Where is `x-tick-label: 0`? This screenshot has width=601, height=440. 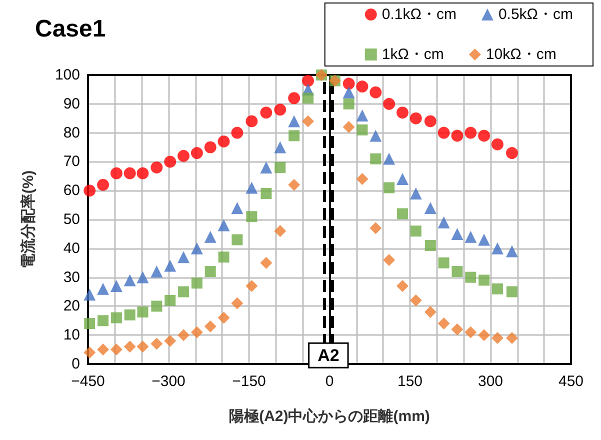
x-tick-label: 0 is located at coordinates (329, 381).